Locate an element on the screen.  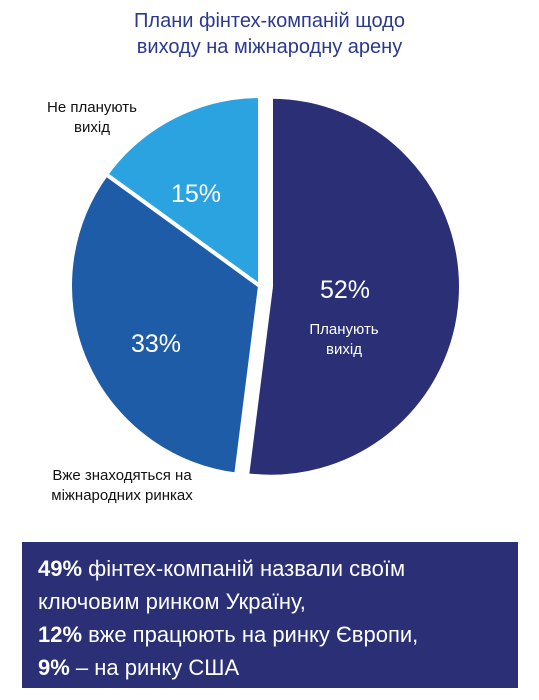
summary-line-3: 12% вже працюють на ринку Європи, is located at coordinates (271, 634).